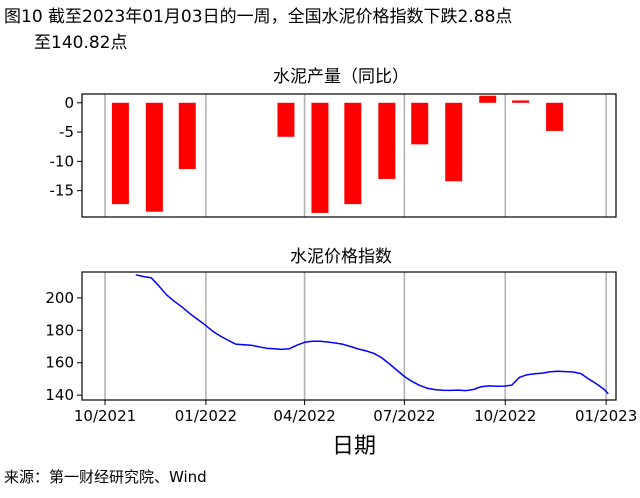 The height and width of the screenshot is (498, 640). What do you see at coordinates (69, 103) in the screenshot?
I see `bar-panel-ytick-label-1: 0` at bounding box center [69, 103].